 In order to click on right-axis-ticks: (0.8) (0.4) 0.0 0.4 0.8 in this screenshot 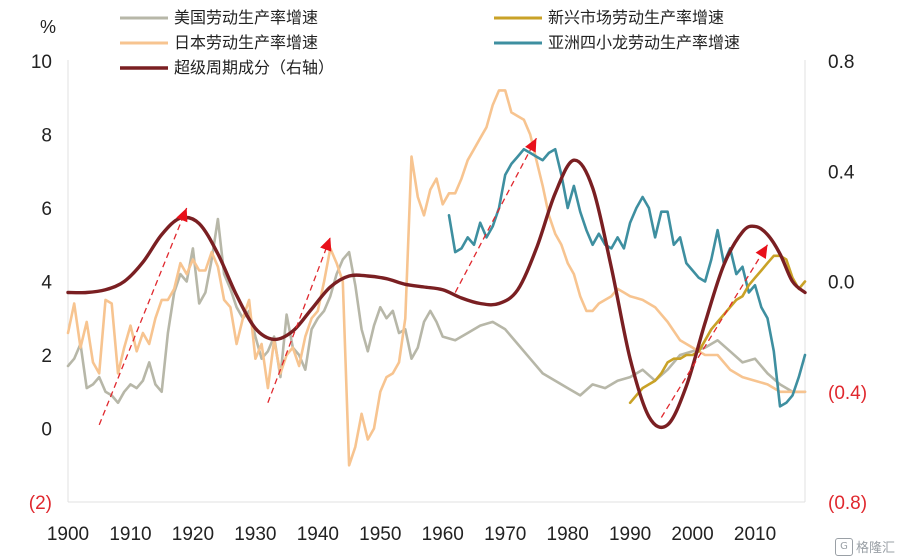, I will do `click(847, 283)`.